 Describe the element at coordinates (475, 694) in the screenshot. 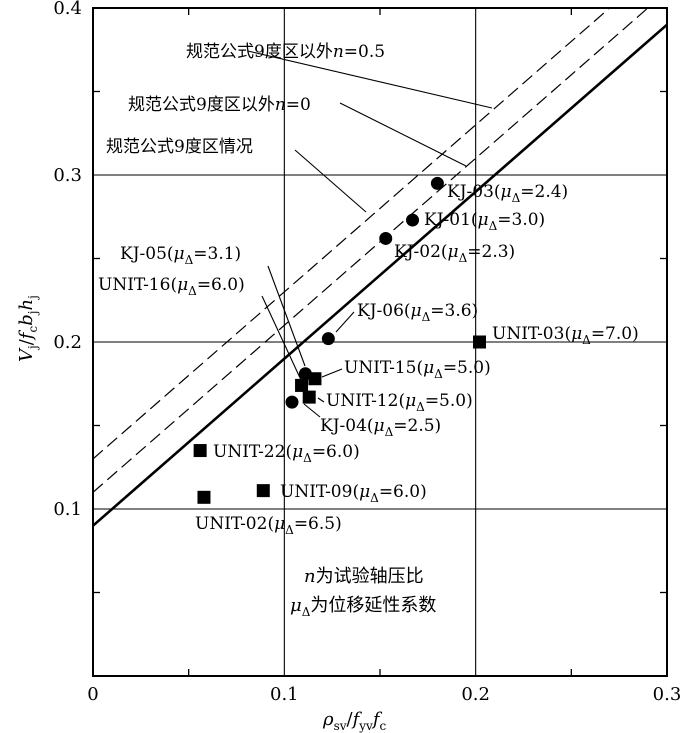

I see `x-tick-label: 0.2` at that location.